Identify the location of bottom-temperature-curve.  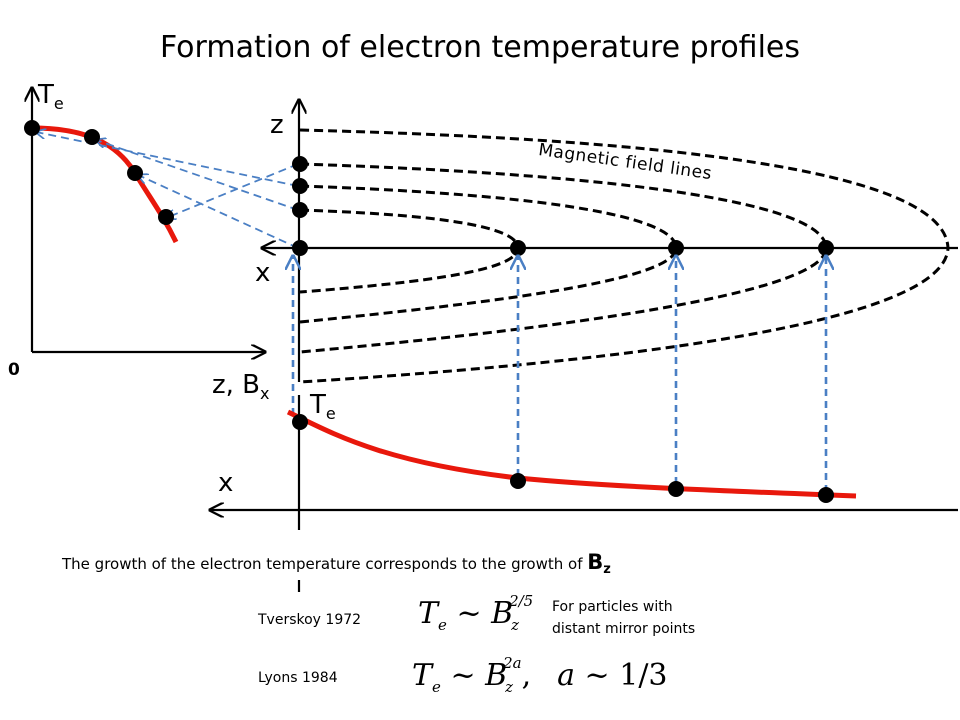
(571, 454).